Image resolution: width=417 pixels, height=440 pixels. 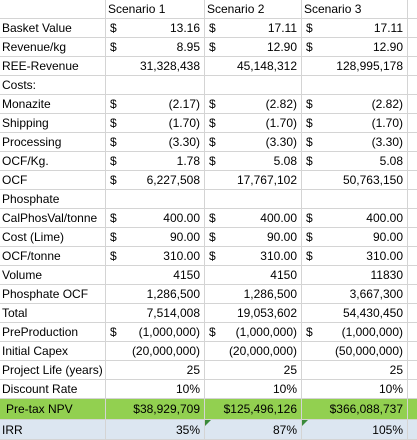 I want to click on value-cell-scenario-1: $310.00, so click(x=155, y=256).